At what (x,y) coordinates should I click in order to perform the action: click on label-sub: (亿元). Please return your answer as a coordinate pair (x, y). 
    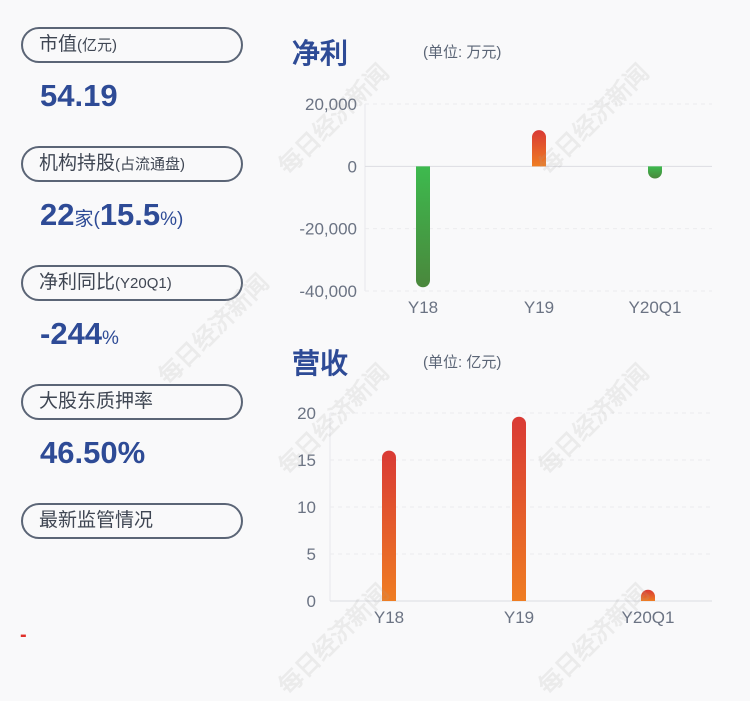
    Looking at the image, I should click on (97, 45).